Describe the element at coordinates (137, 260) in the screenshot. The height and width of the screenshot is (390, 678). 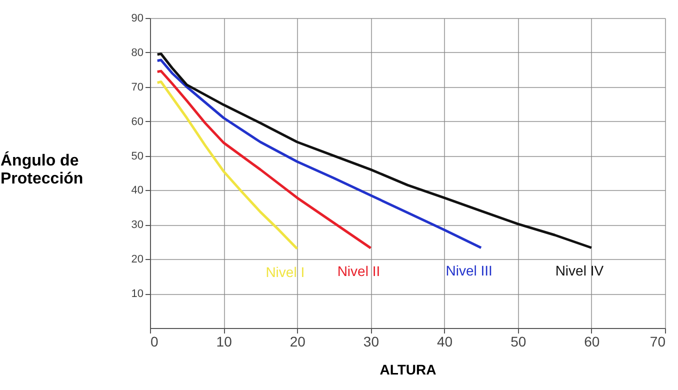
I see `y-tick-label: 20` at that location.